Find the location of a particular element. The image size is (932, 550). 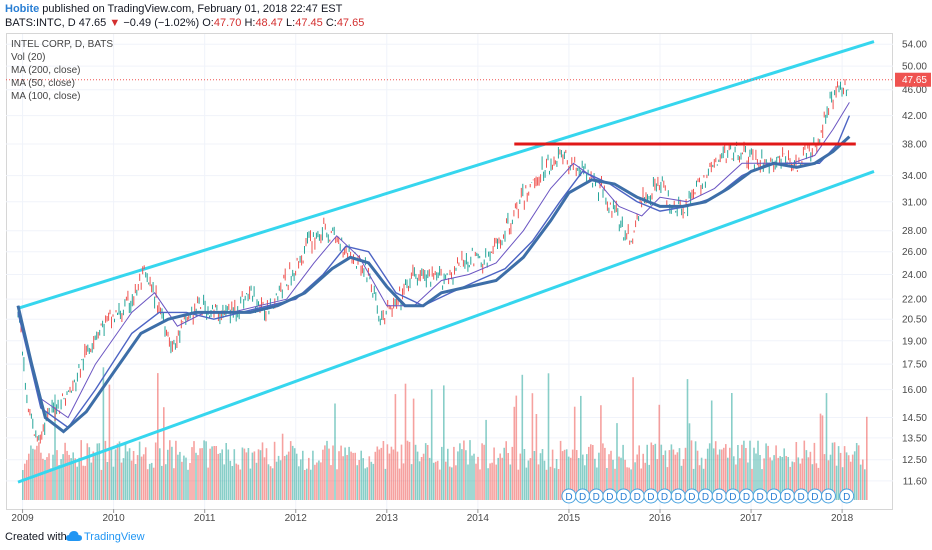

dividend-marker is located at coordinates (828, 496).